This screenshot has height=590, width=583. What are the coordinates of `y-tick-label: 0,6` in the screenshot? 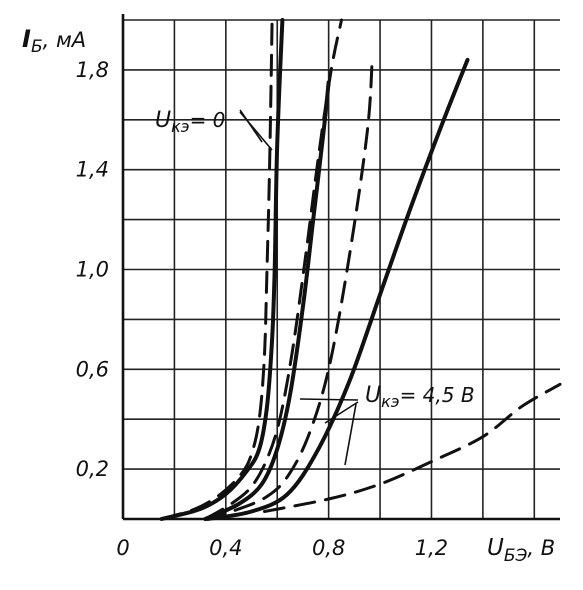 It's located at (92, 369).